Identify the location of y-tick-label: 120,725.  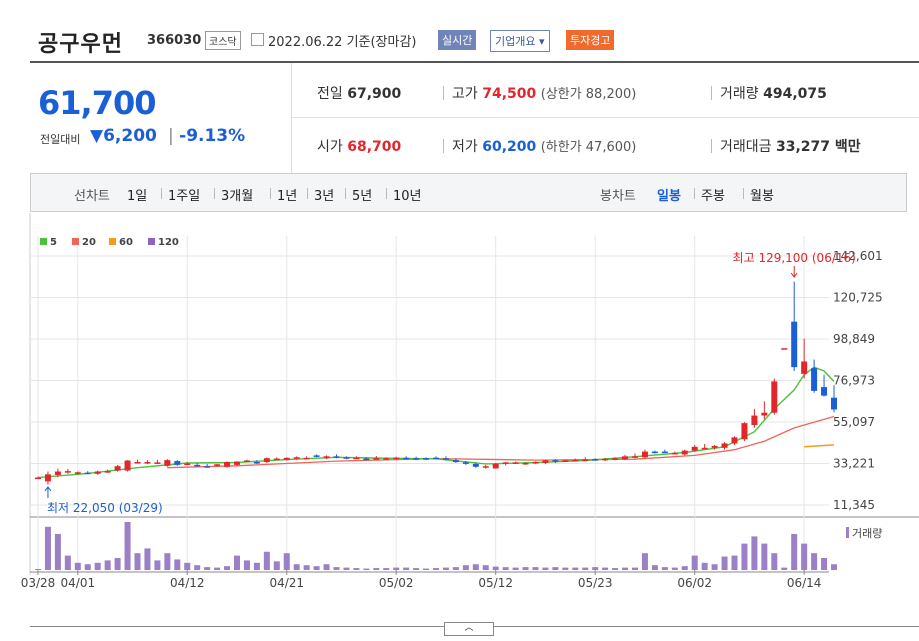
(858, 298).